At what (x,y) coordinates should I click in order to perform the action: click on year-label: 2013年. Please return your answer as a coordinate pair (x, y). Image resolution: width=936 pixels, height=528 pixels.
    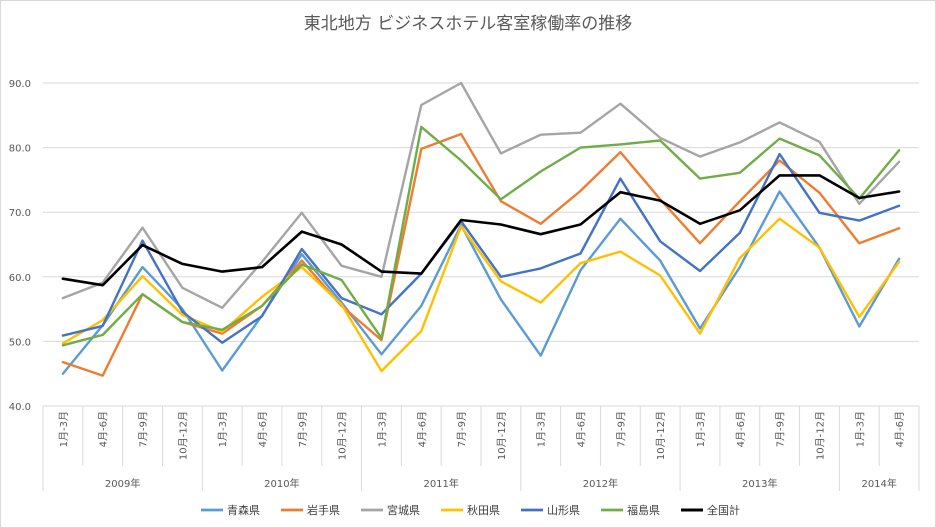
    Looking at the image, I should click on (759, 483).